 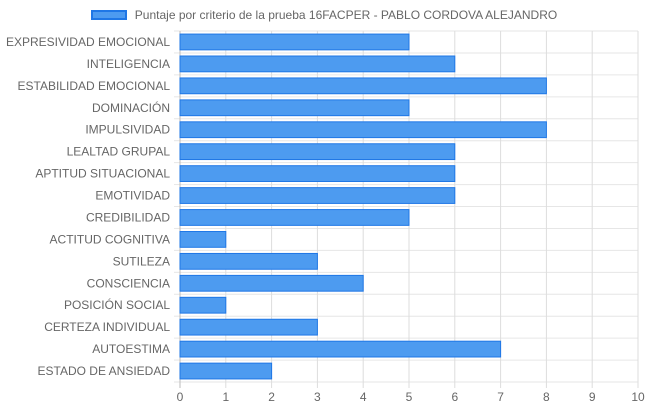 I want to click on category-label: ESTABILIDAD EMOCIONAL, so click(x=94, y=86).